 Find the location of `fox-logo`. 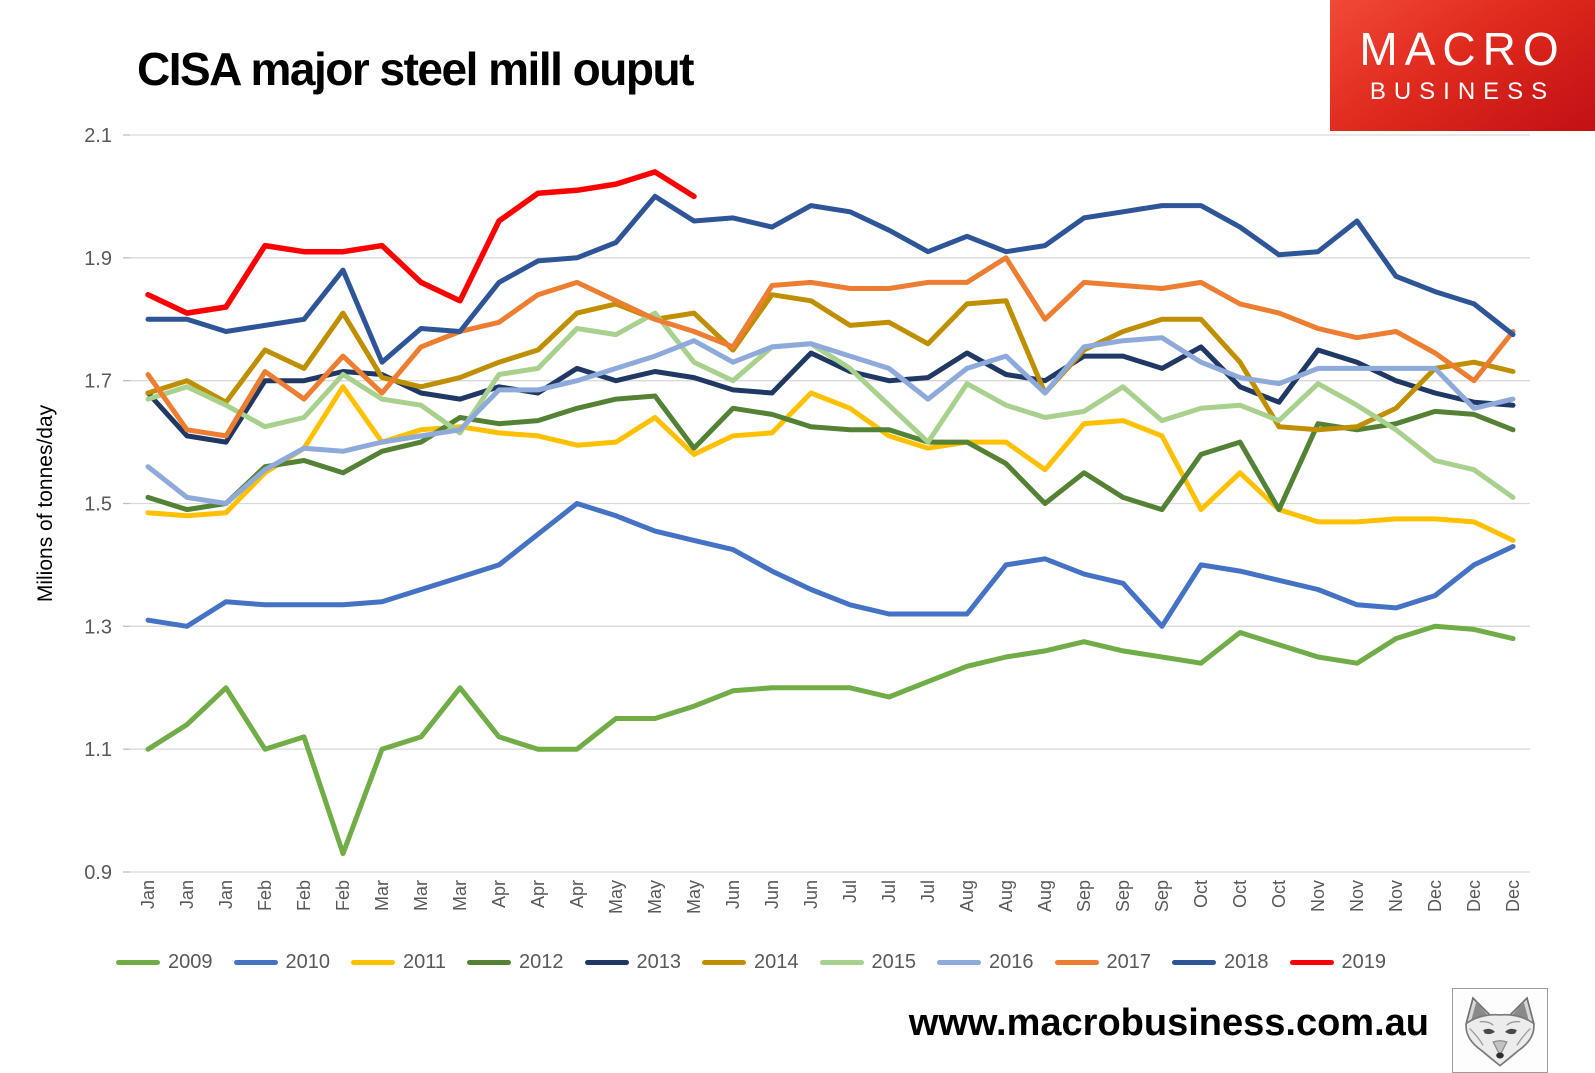

fox-logo is located at coordinates (1500, 1030).